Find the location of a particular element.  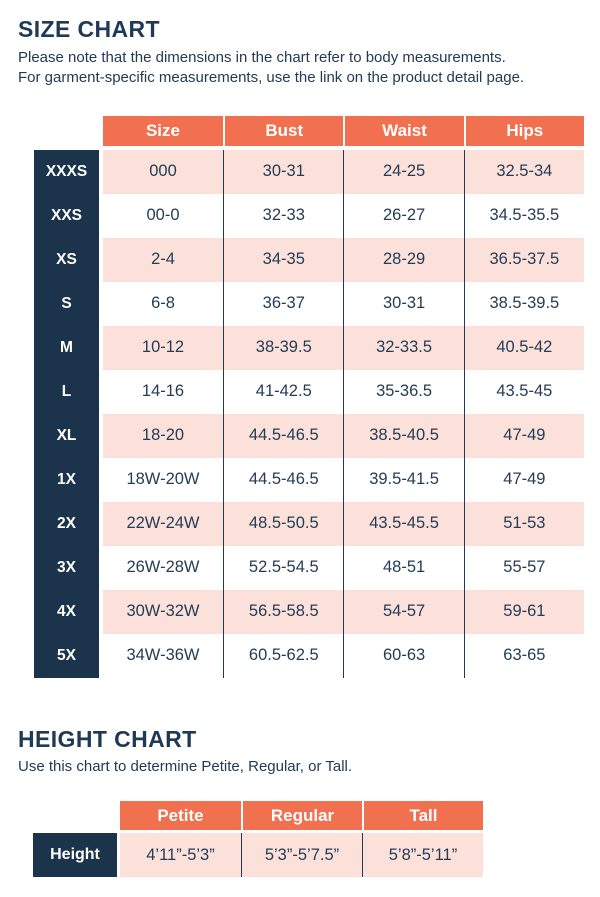

height-chart-header-row: Petite Regular Tall is located at coordinates (308, 816).